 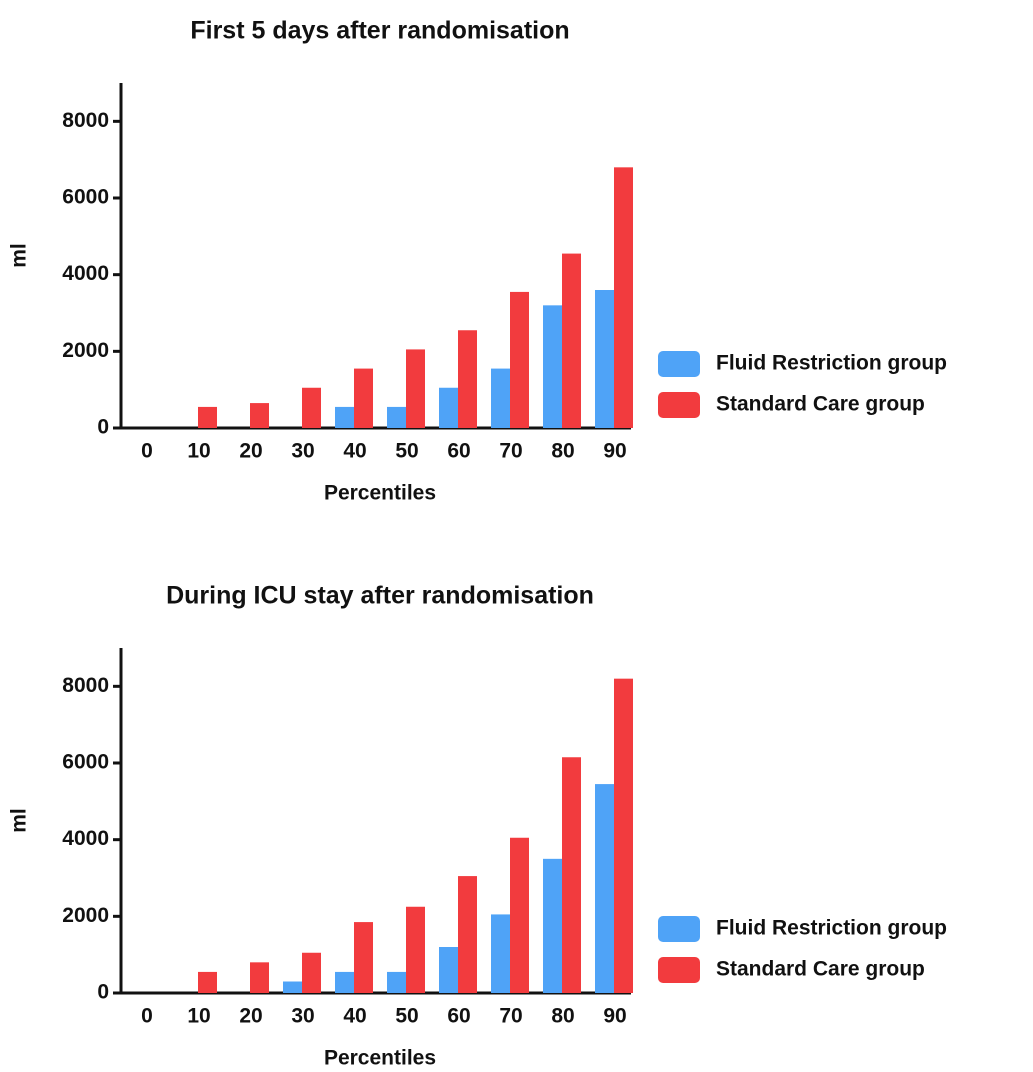 I want to click on chart-title: First 5 days after randomisation, so click(x=379, y=31).